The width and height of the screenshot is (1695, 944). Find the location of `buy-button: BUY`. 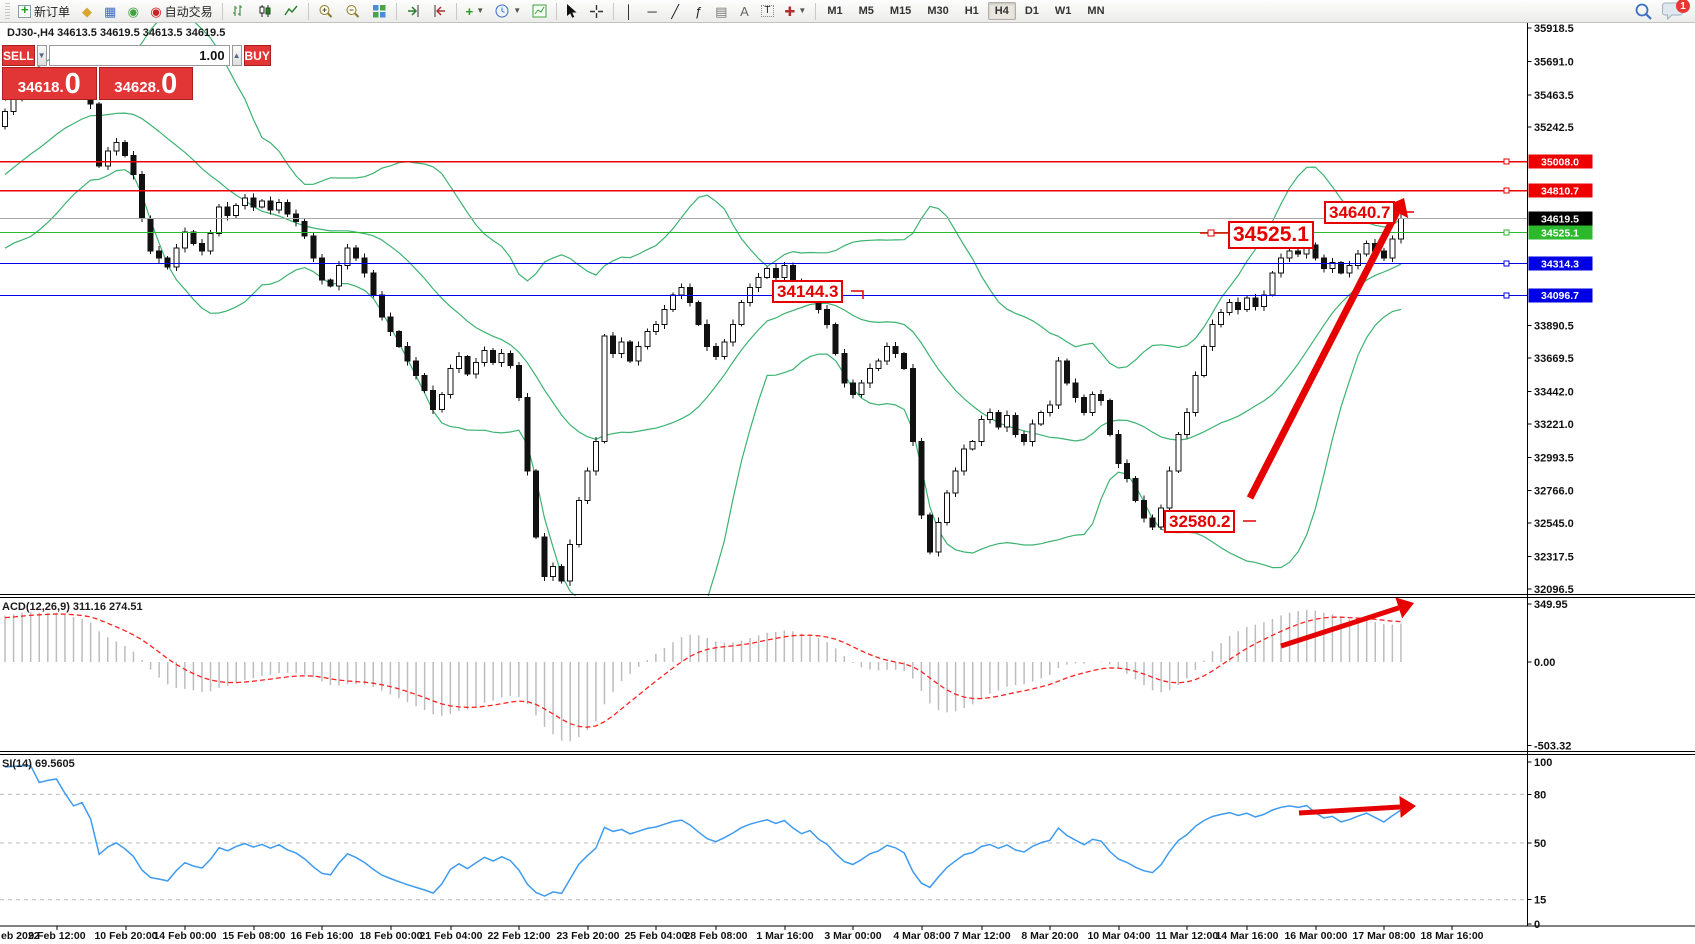

buy-button: BUY is located at coordinates (257, 55).